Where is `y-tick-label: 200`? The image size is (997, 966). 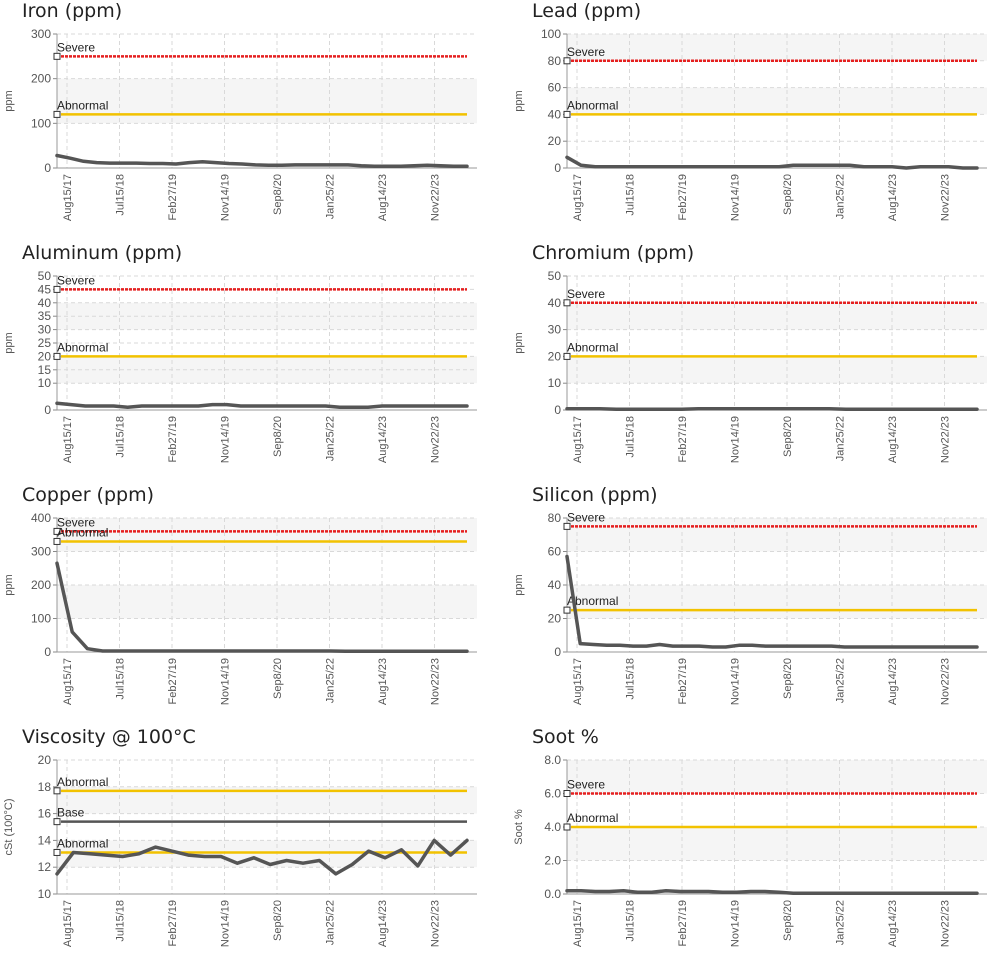
y-tick-label: 200 is located at coordinates (41, 585).